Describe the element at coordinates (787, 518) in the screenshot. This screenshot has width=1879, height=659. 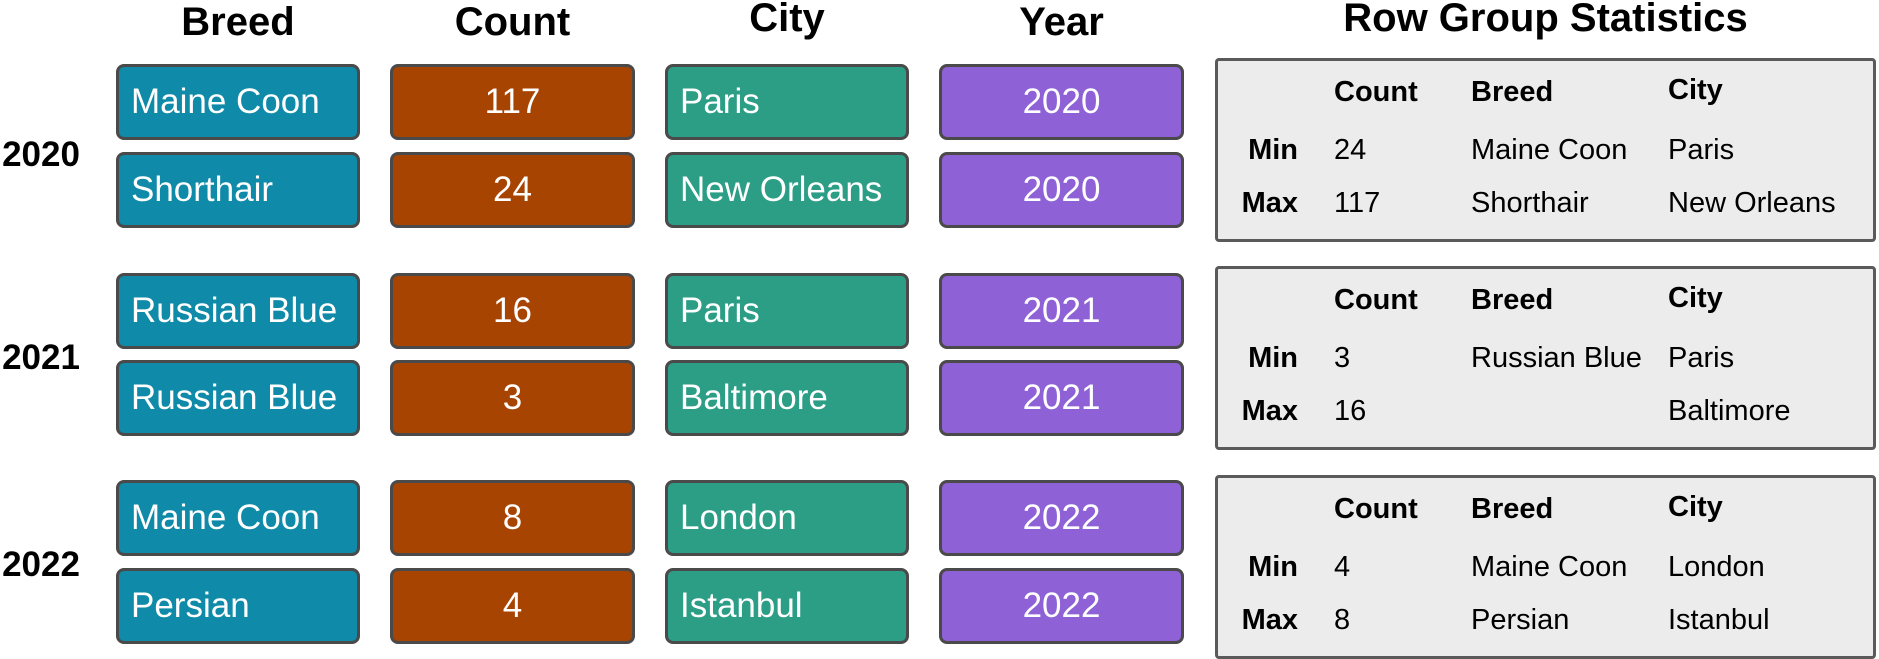
I see `city-cell: London` at that location.